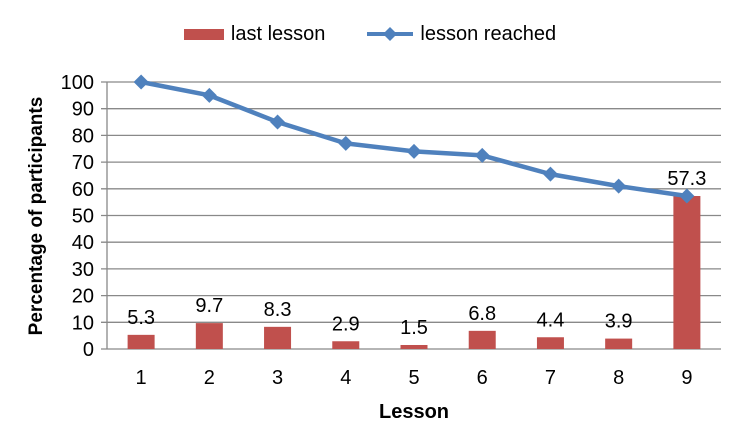  Describe the element at coordinates (88, 350) in the screenshot. I see `y-tick-label: 0` at that location.